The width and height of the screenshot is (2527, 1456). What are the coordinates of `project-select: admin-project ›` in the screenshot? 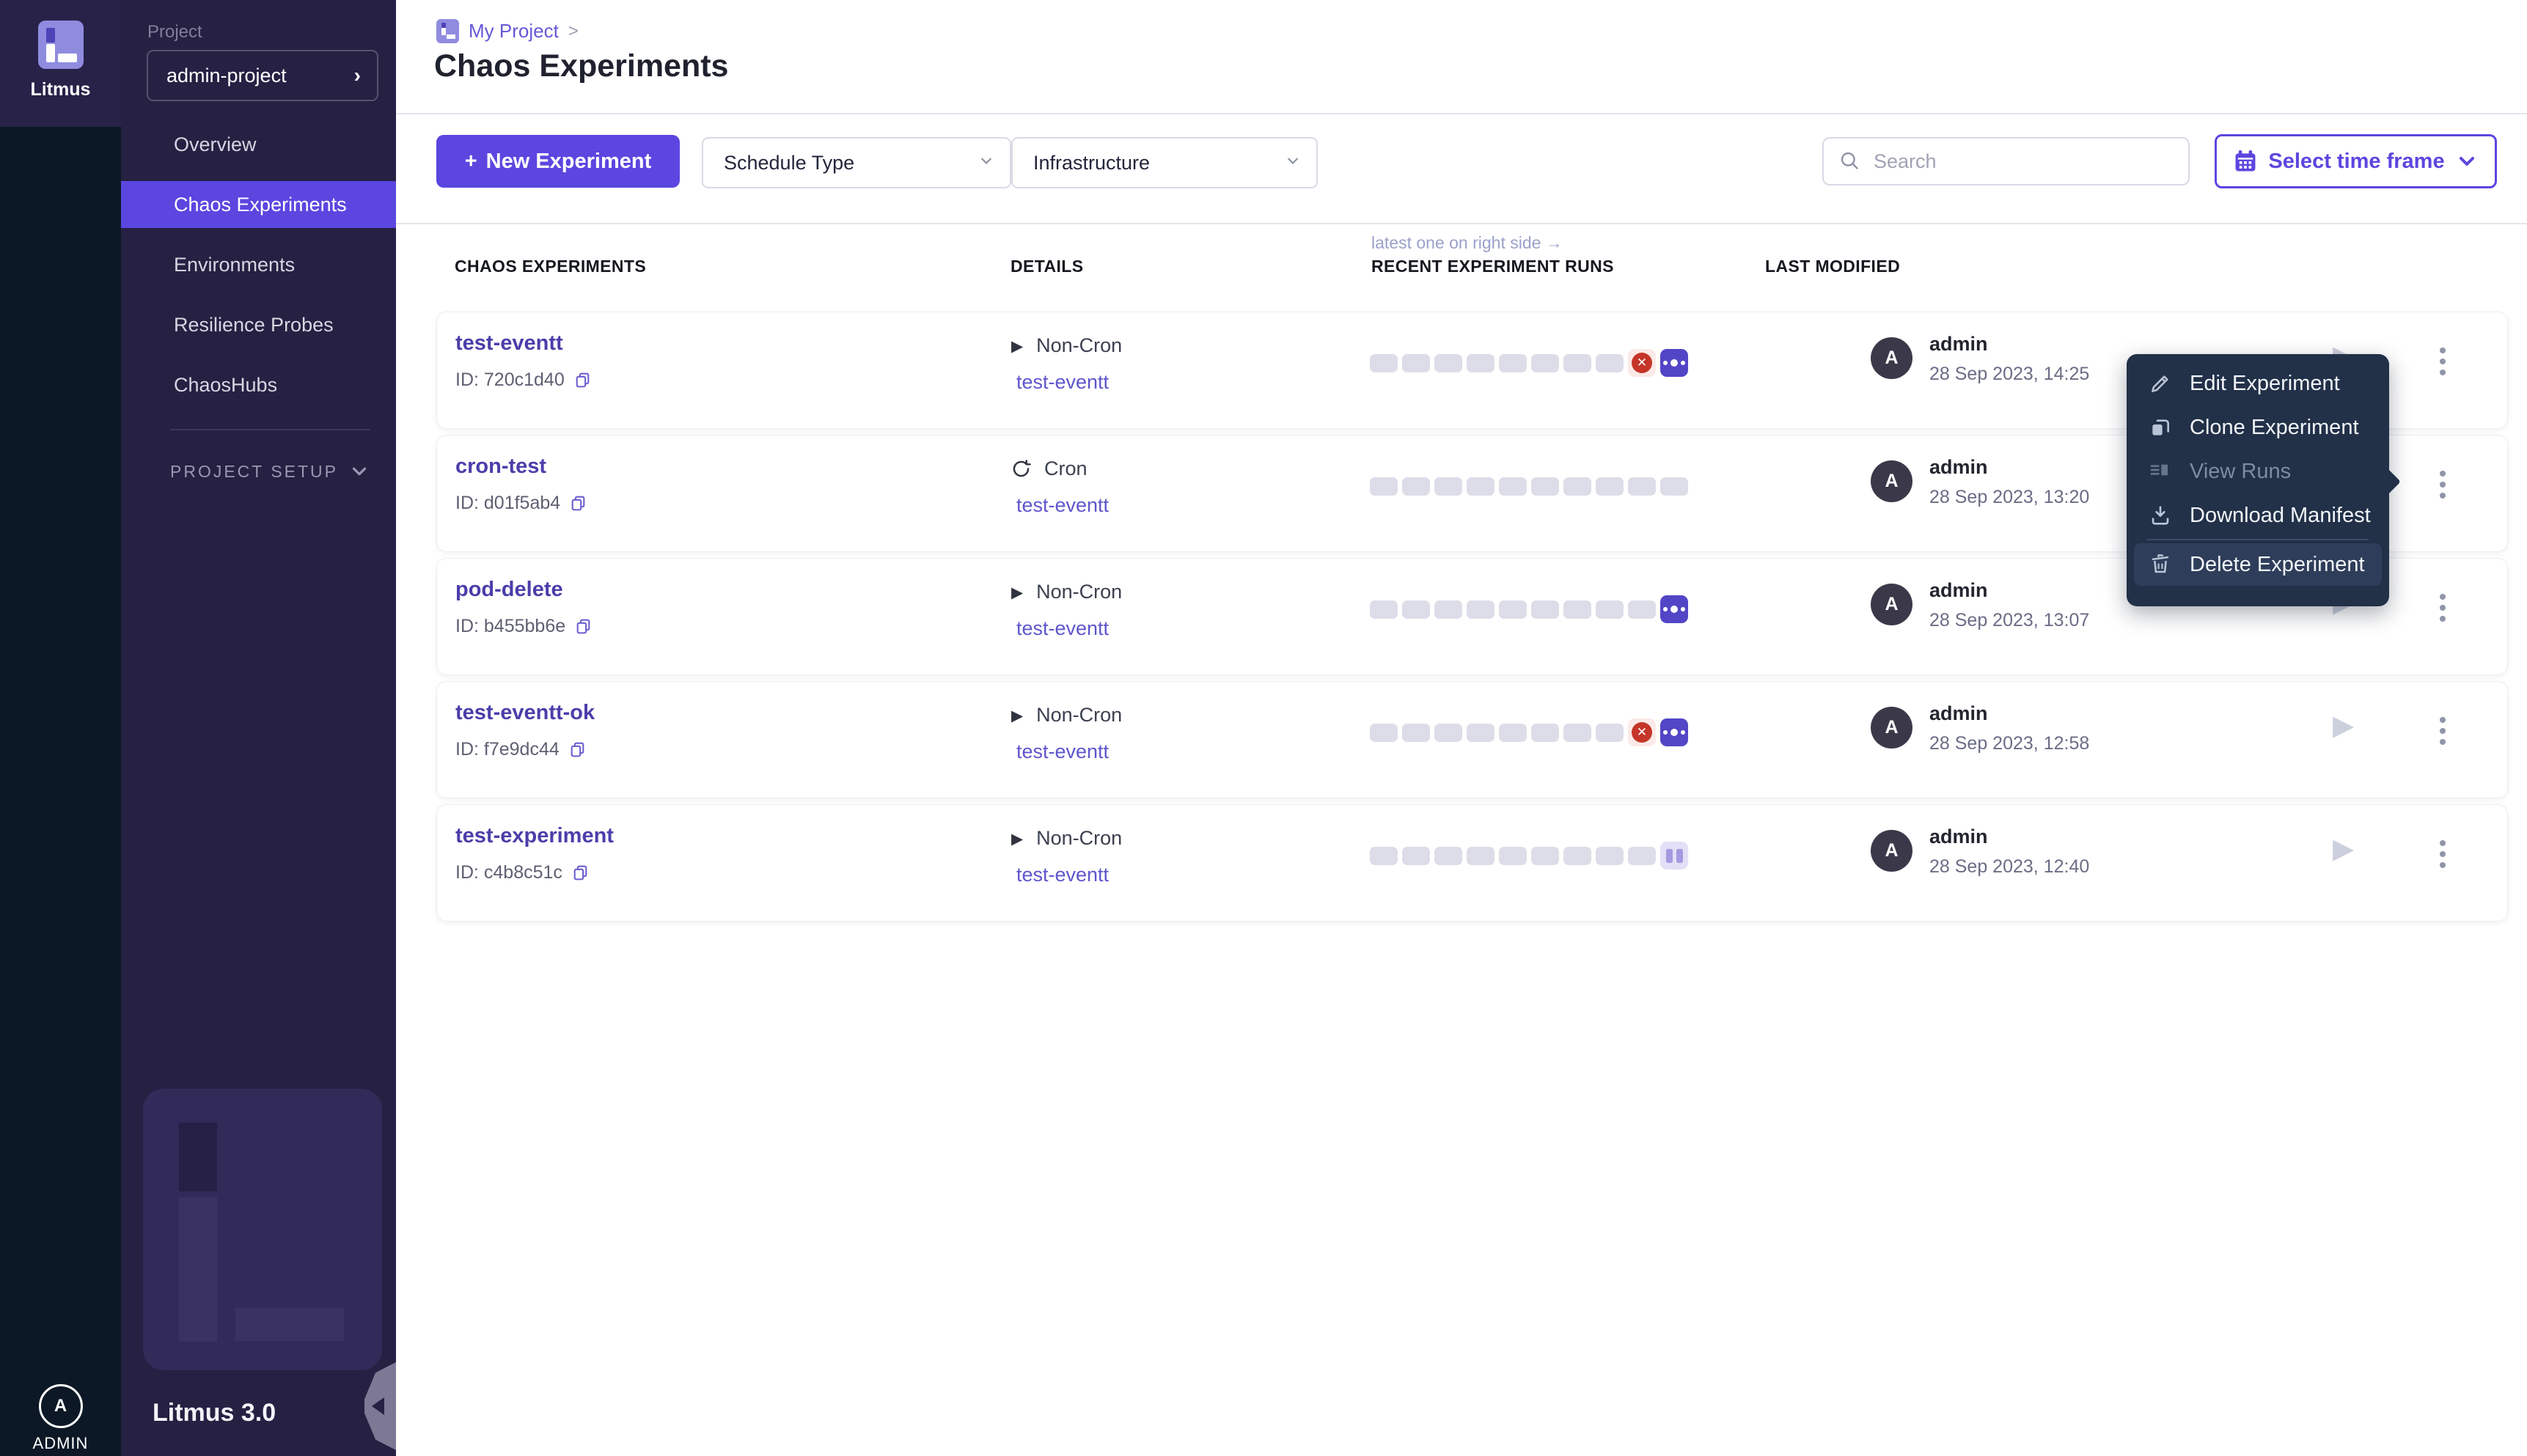 It's located at (262, 75).